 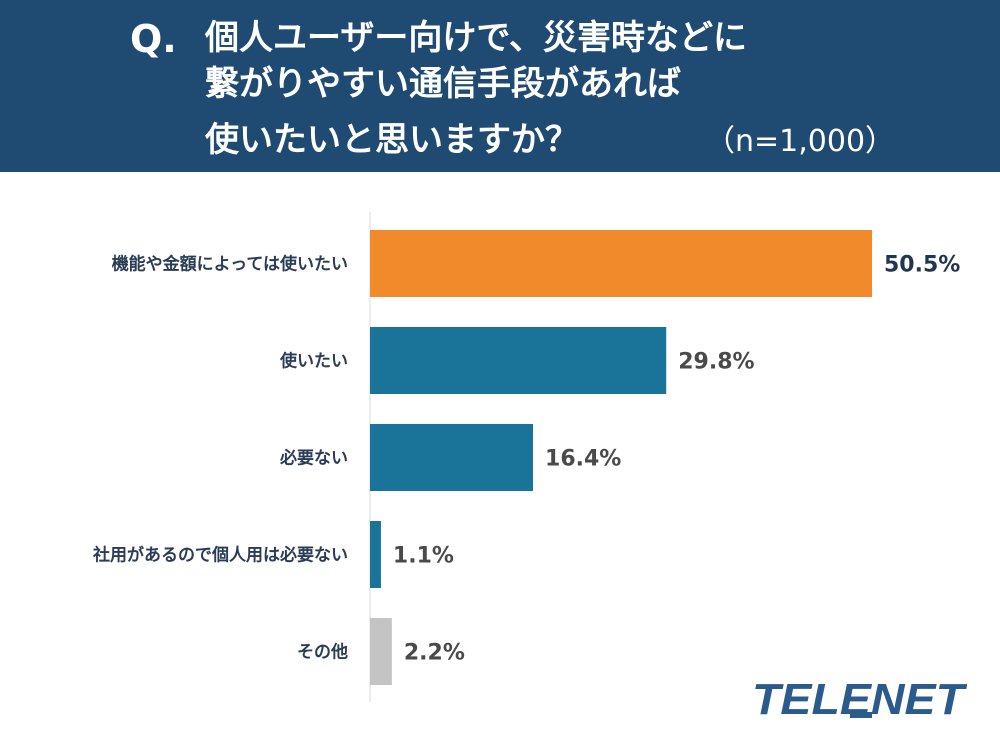 What do you see at coordinates (230, 264) in the screenshot?
I see `category-label-0: 機能や金額によっては使いたい` at bounding box center [230, 264].